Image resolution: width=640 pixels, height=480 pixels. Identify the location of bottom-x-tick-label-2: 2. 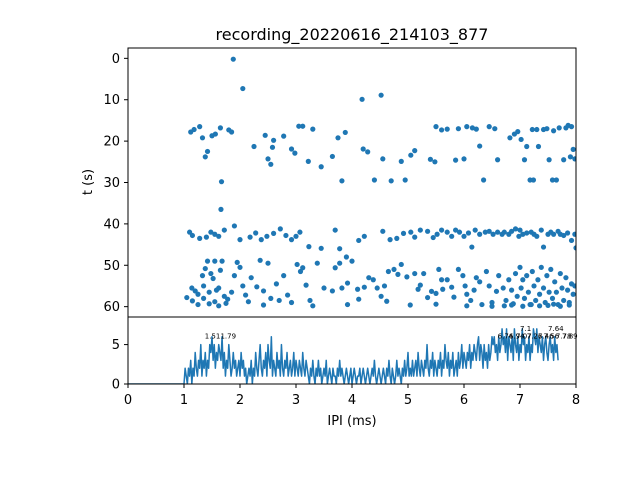
(240, 400).